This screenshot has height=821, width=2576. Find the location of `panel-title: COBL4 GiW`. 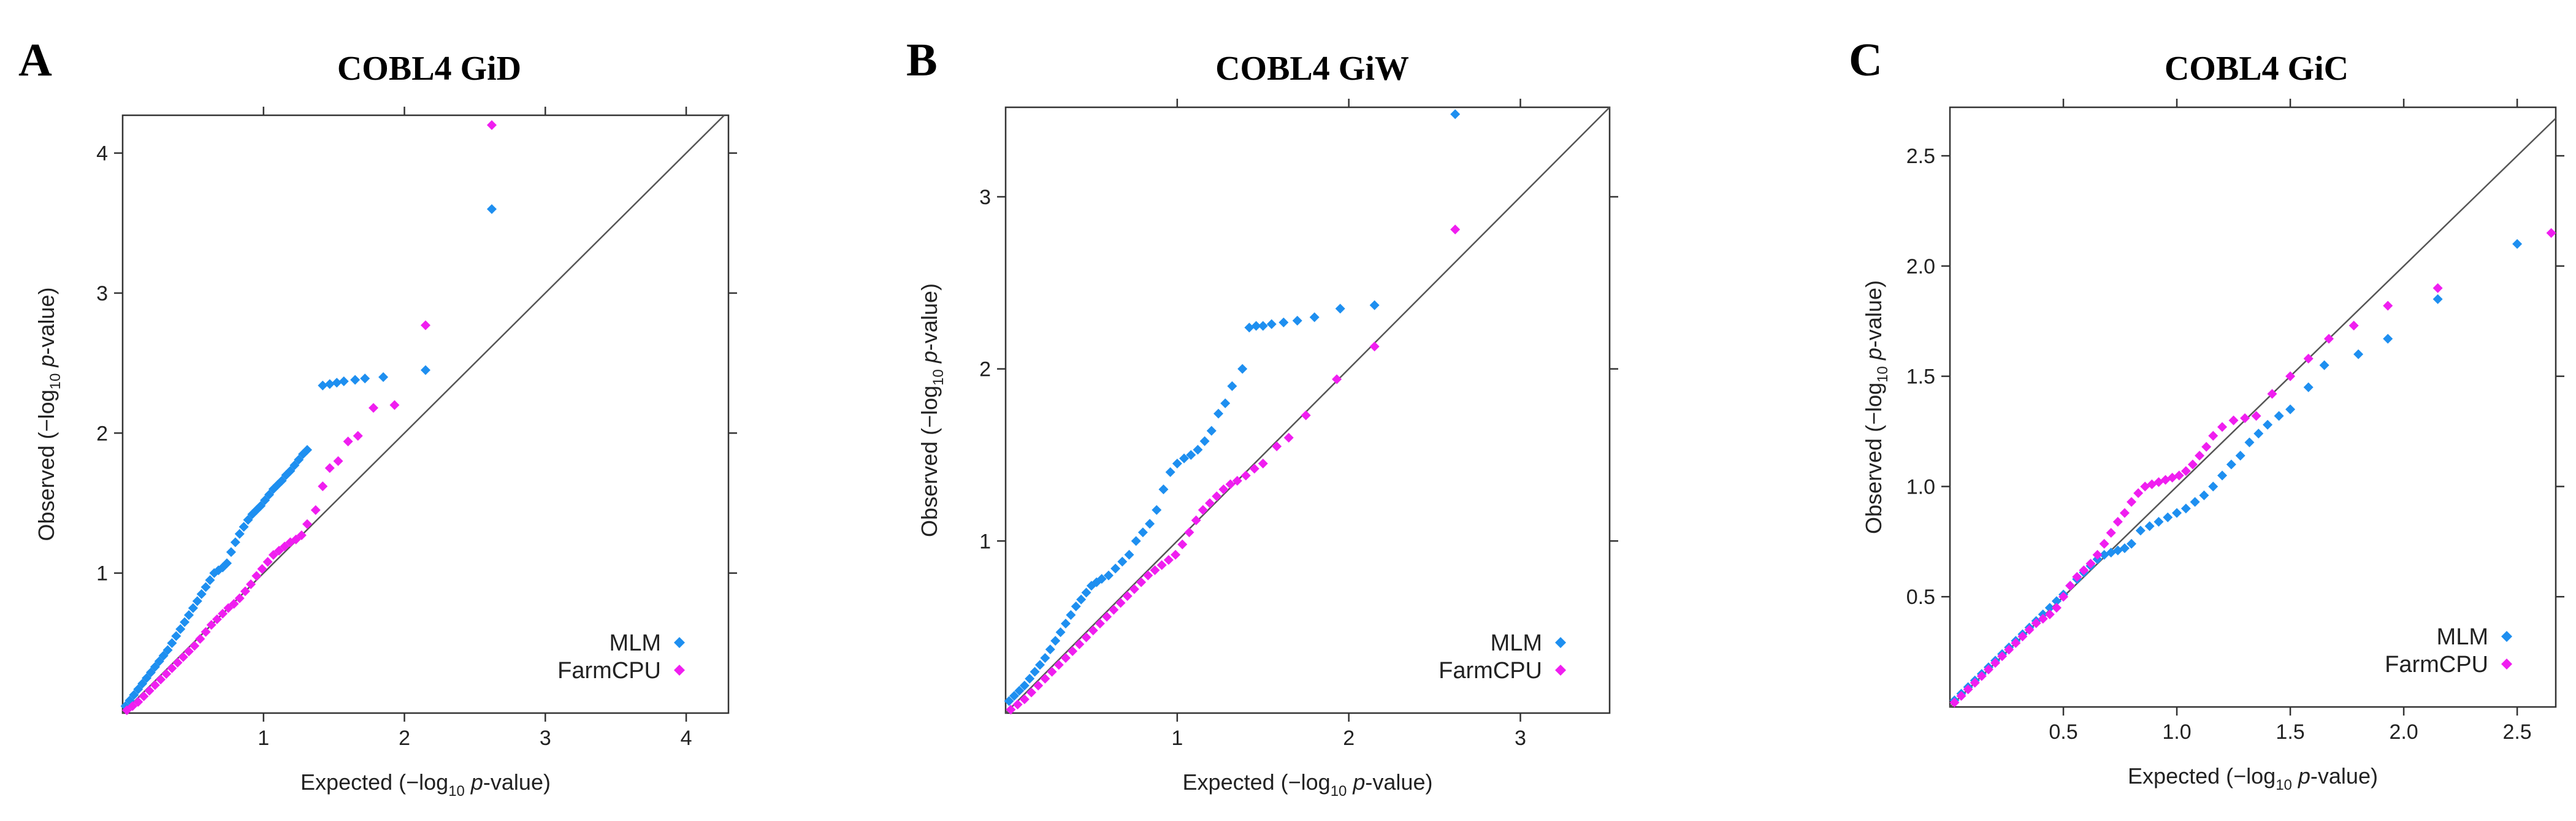

panel-title: COBL4 GiW is located at coordinates (1312, 69).